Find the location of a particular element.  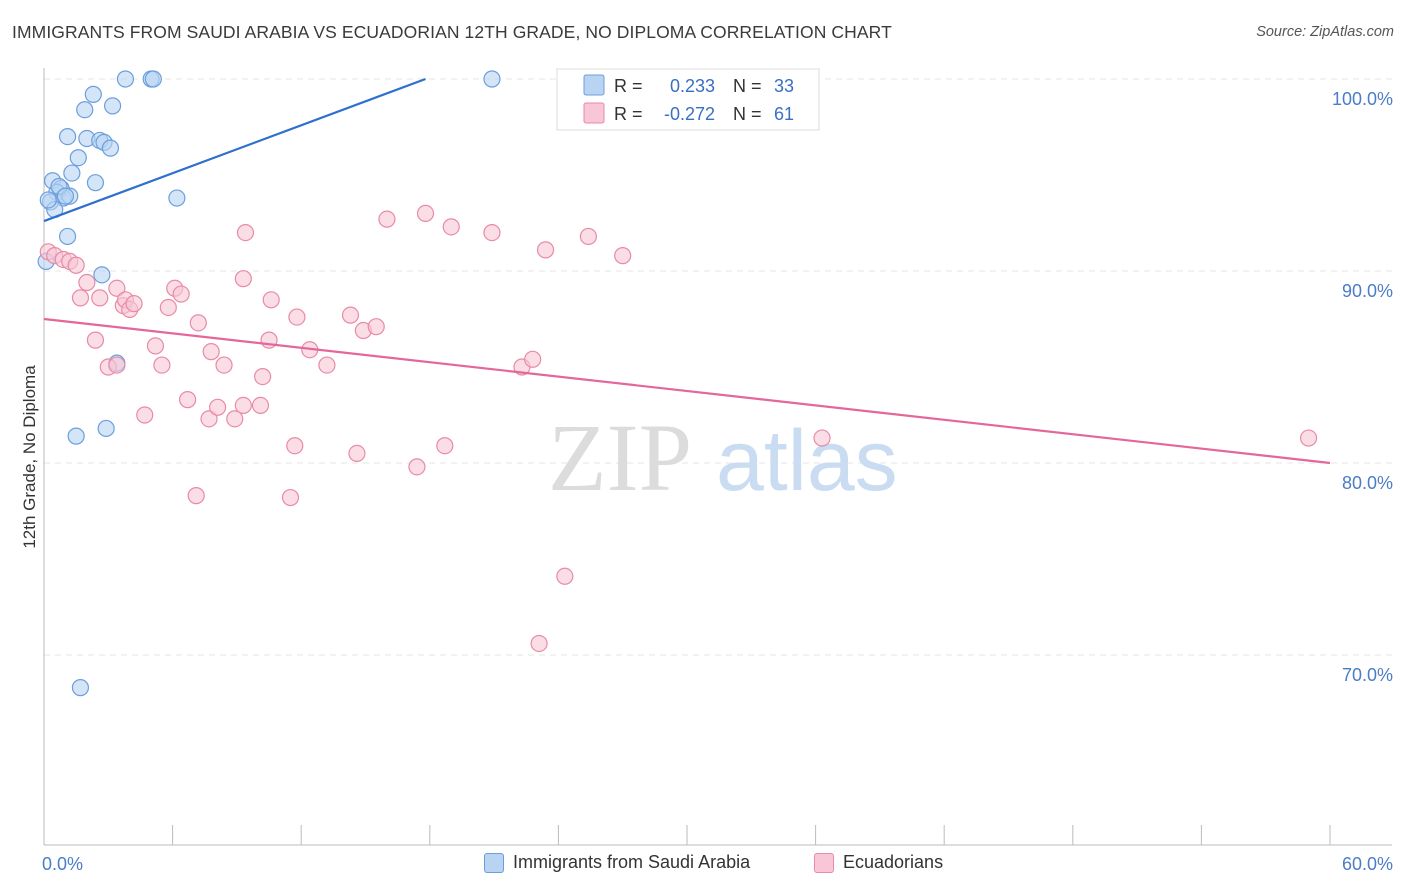

chart-source: Source: ZipAtlas.com is located at coordinates (1325, 32).